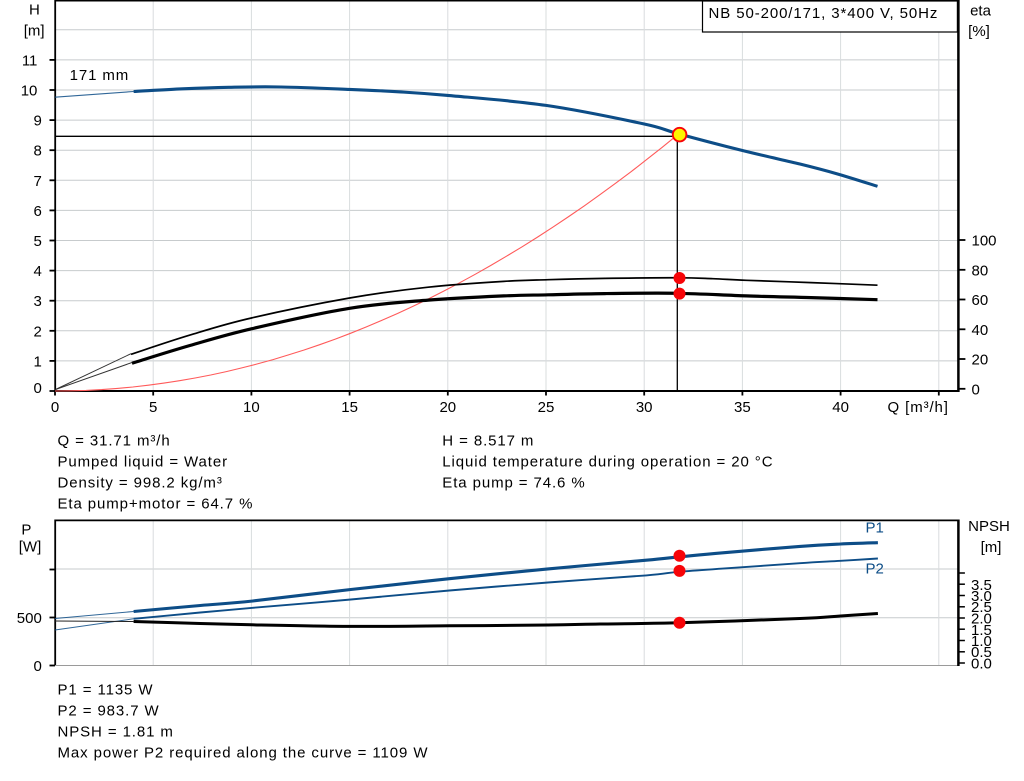  What do you see at coordinates (106, 690) in the screenshot?
I see `svg-text: P1 = 1135 W` at bounding box center [106, 690].